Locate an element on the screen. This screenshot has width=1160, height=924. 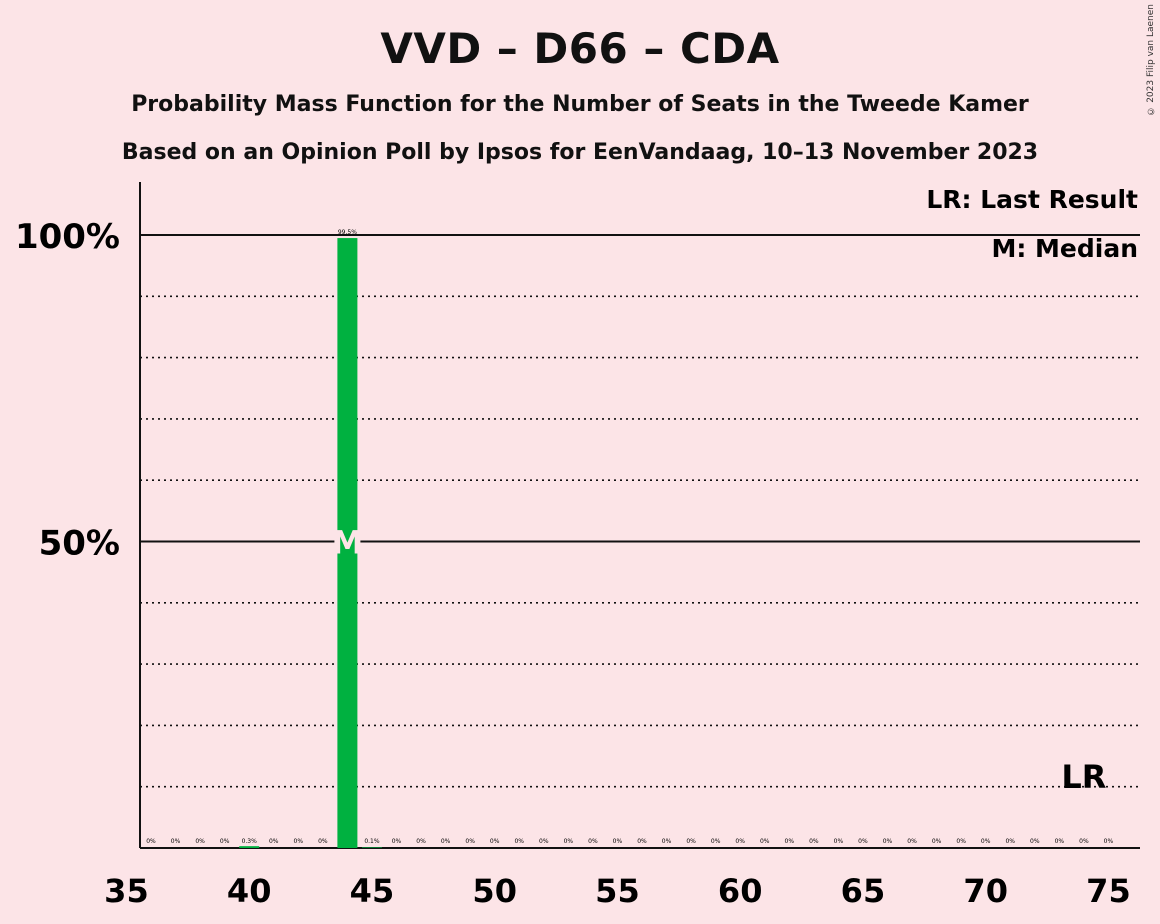
data-label-60: 0% is located at coordinates (740, 841).